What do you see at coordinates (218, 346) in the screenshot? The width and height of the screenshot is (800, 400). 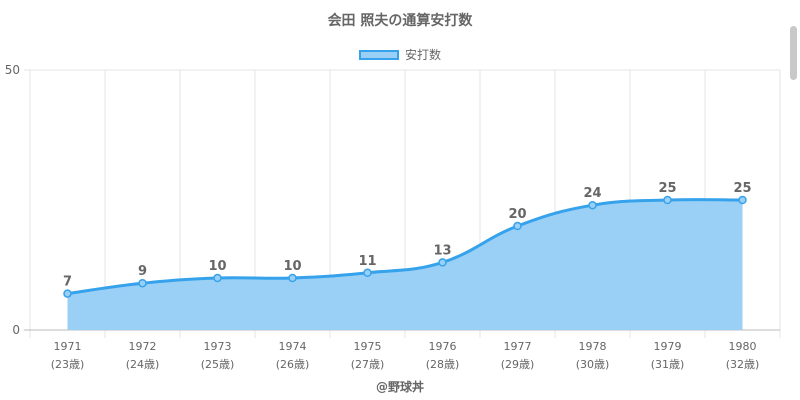 I see `x-tick-label: 1973` at bounding box center [218, 346].